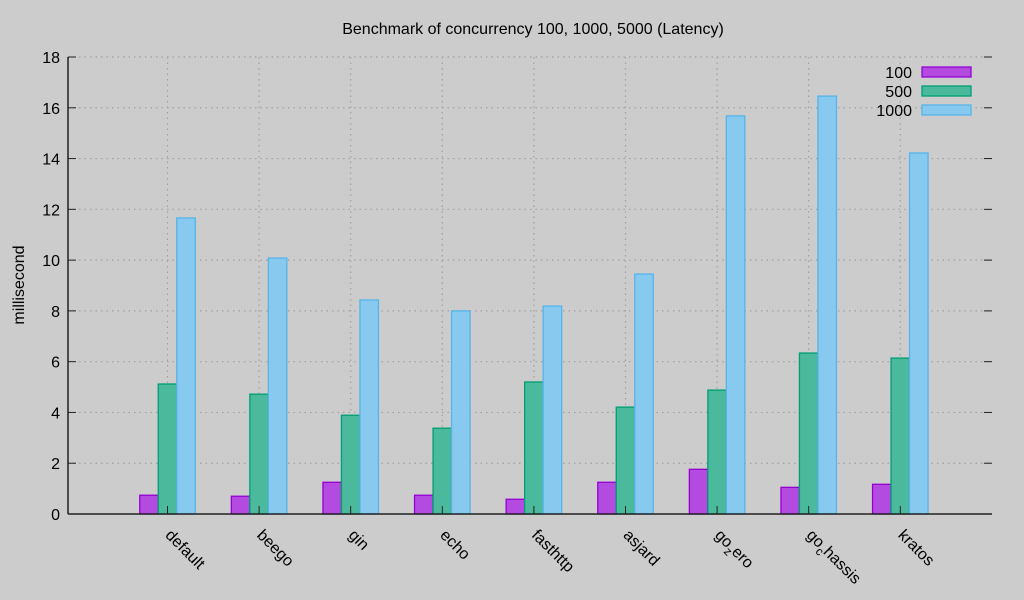 This screenshot has height=600, width=1024. What do you see at coordinates (55, 464) in the screenshot?
I see `y-tick-label: 2` at bounding box center [55, 464].